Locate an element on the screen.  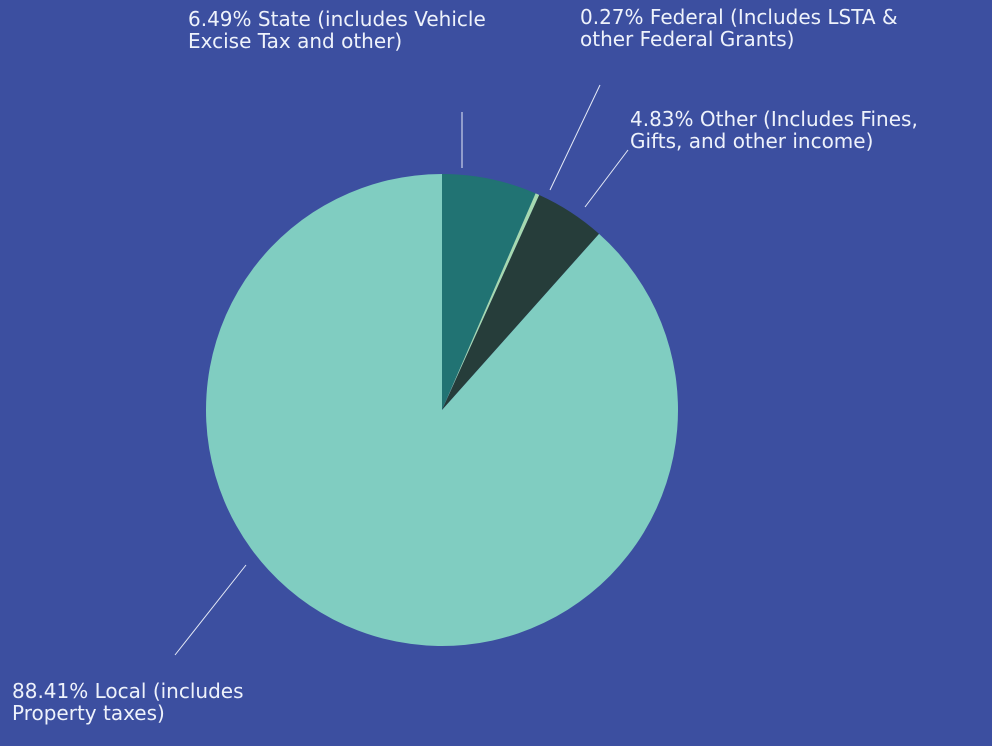
value-label: 6.49% is located at coordinates (220, 19).